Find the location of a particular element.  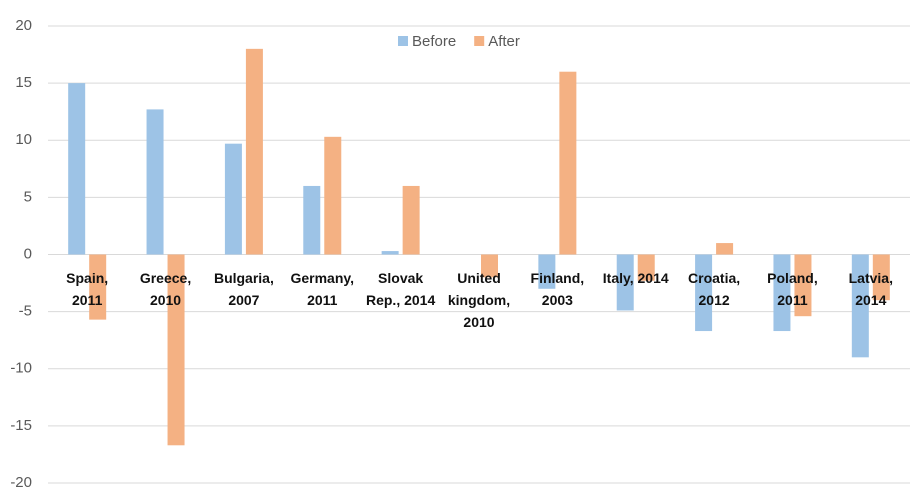

y-tick-label: -5 is located at coordinates (25, 311).